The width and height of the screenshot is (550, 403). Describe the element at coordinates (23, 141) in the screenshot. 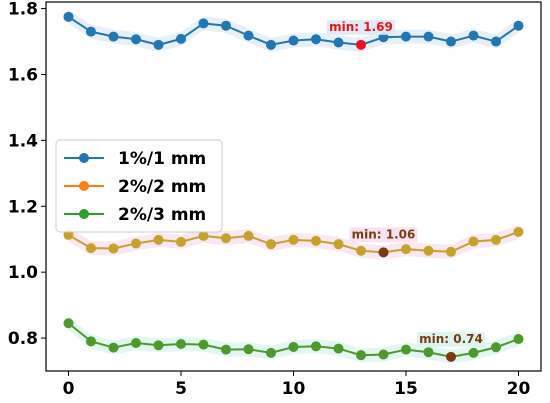

I see `y-tick-label: 1.4` at that location.